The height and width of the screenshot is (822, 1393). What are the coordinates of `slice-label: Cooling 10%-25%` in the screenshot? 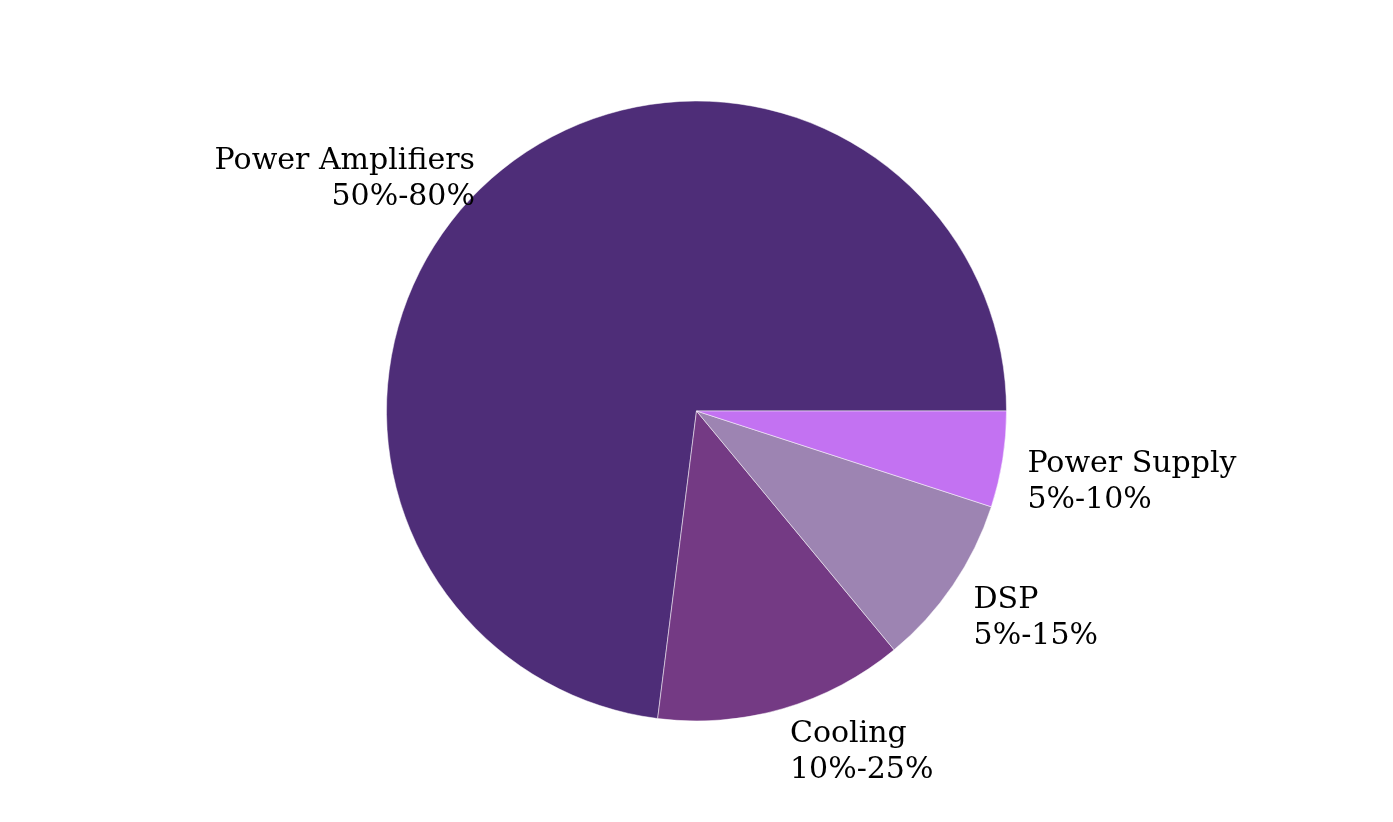 It's located at (861, 749).